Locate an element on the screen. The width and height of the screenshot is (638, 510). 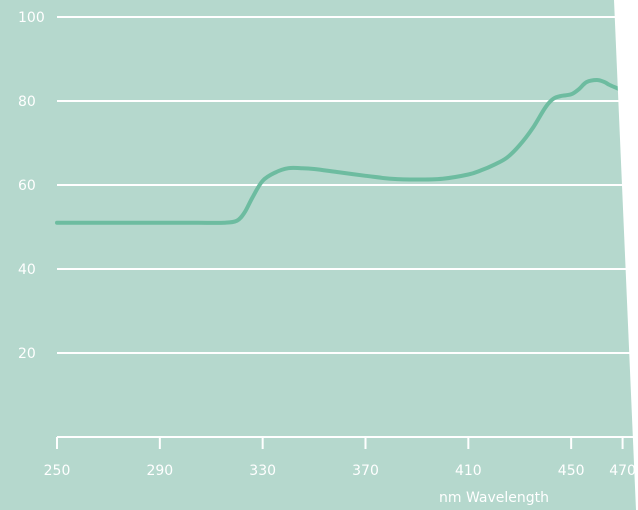
y-axis-tick-labels: 20 40 60 80 100 is located at coordinates (31, 186).